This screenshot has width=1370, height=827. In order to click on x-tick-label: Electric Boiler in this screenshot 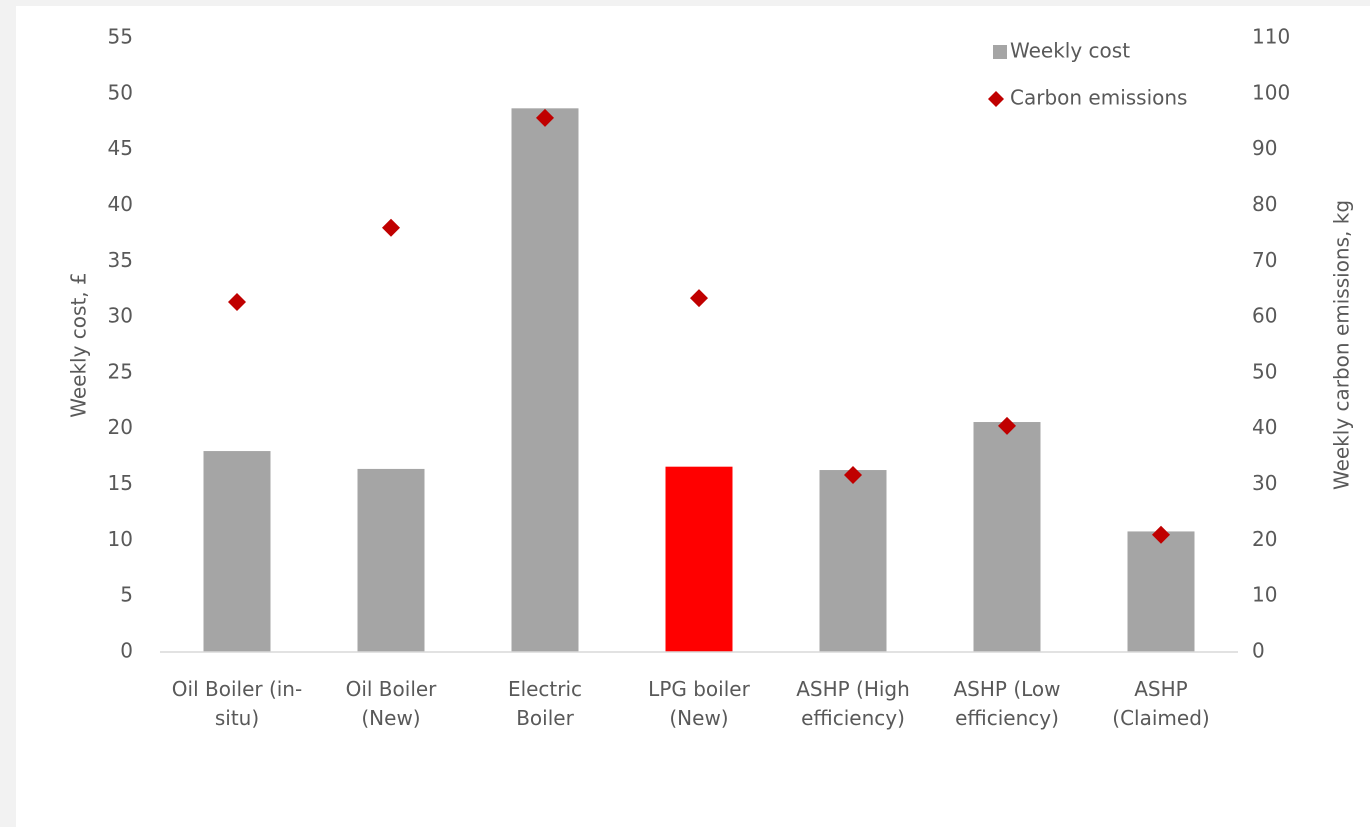, I will do `click(545, 703)`.